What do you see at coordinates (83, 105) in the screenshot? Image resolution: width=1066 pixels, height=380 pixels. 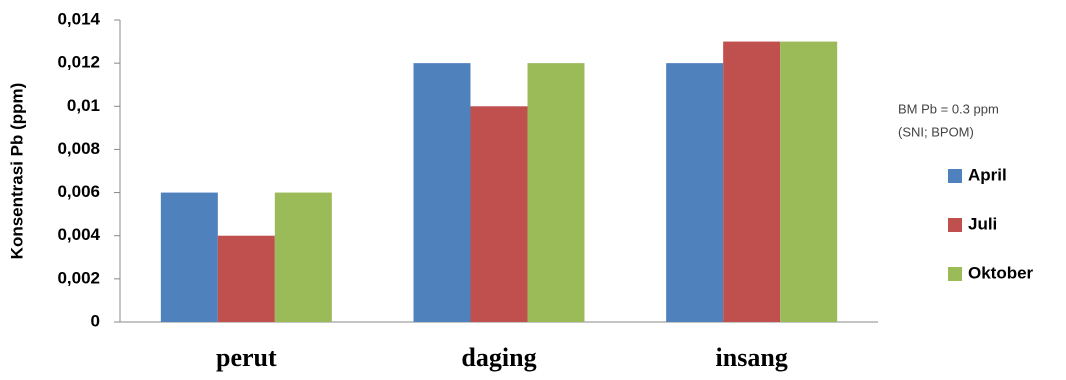 I see `y-tick-label: 0,01` at bounding box center [83, 105].